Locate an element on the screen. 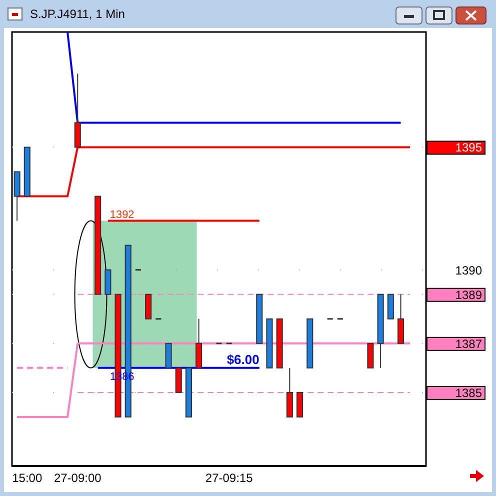 The width and height of the screenshot is (496, 496). x-tick-label: 15:00 is located at coordinates (27, 478).